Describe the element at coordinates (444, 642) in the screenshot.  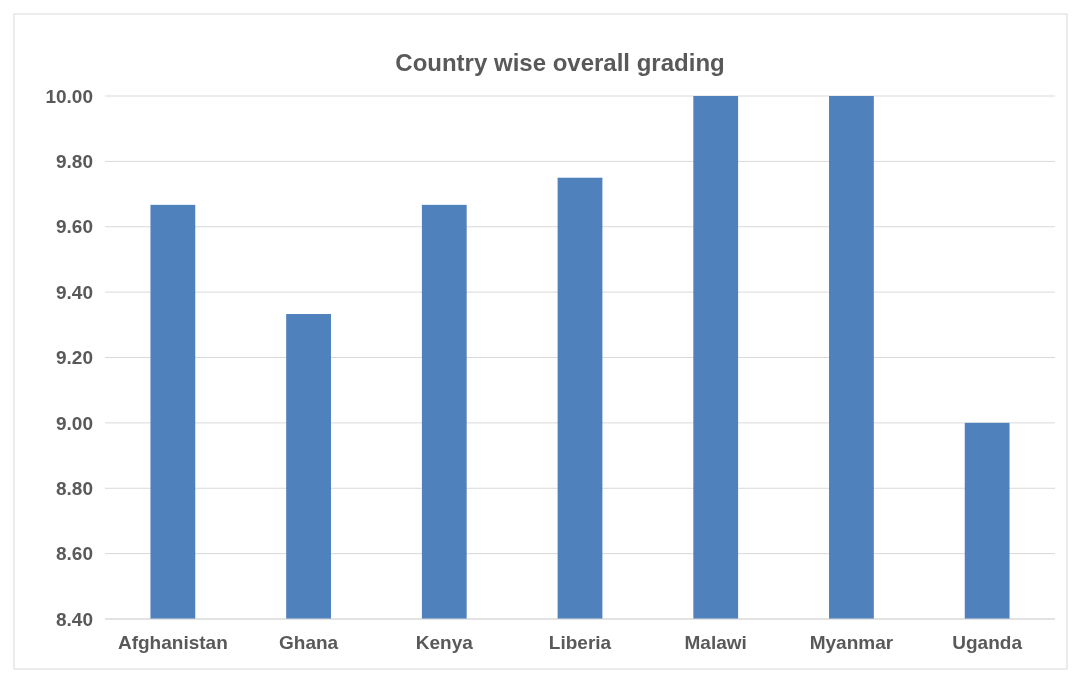
I see `x-tick-label: Kenya` at that location.